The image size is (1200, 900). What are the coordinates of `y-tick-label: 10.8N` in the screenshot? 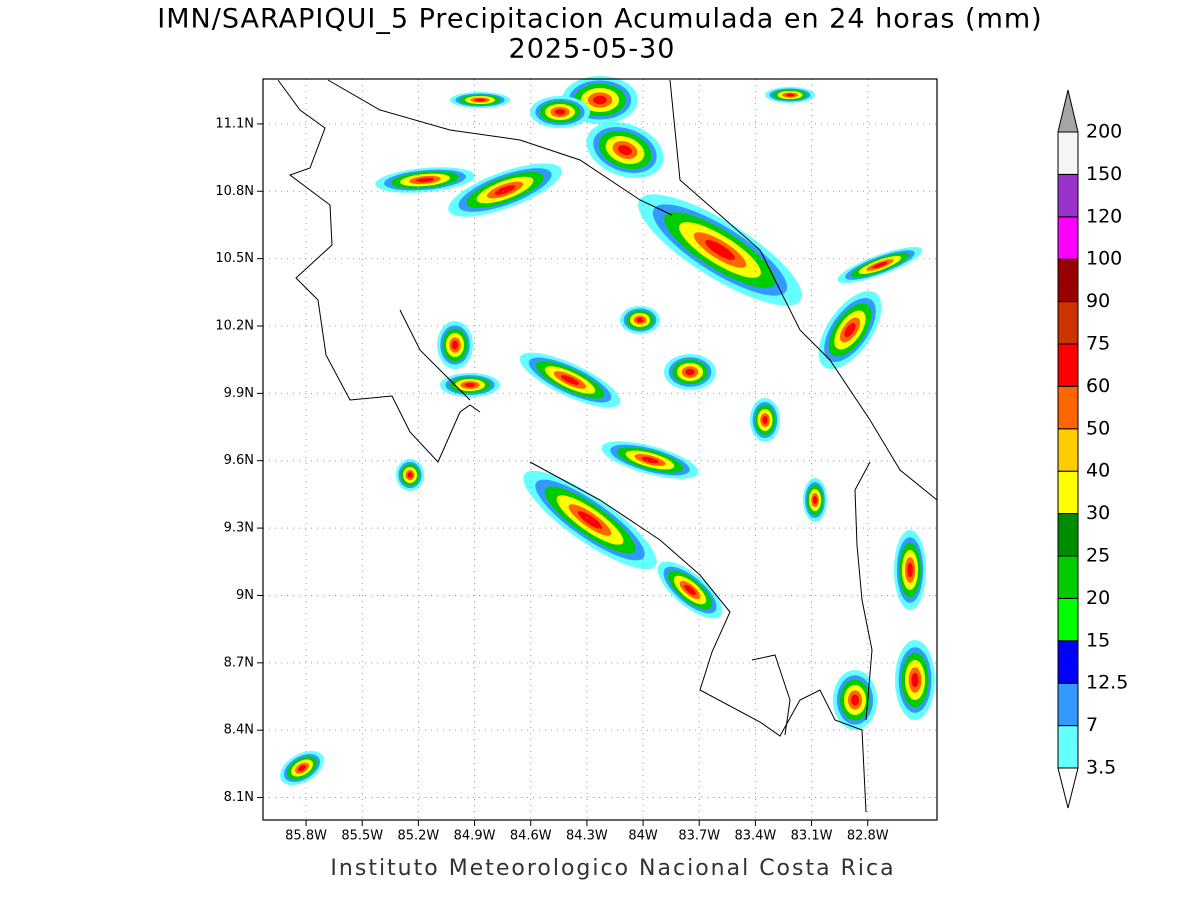 It's located at (234, 191).